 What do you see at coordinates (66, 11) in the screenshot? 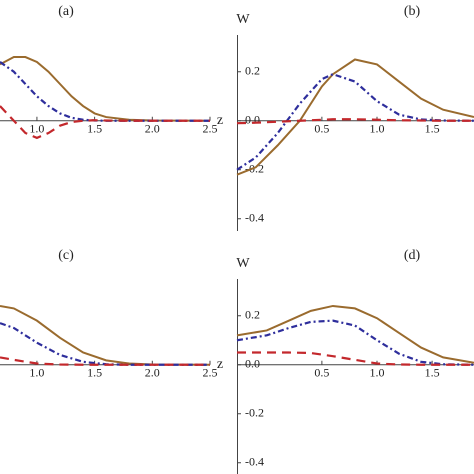
I see `panel-title: (a)` at bounding box center [66, 11].